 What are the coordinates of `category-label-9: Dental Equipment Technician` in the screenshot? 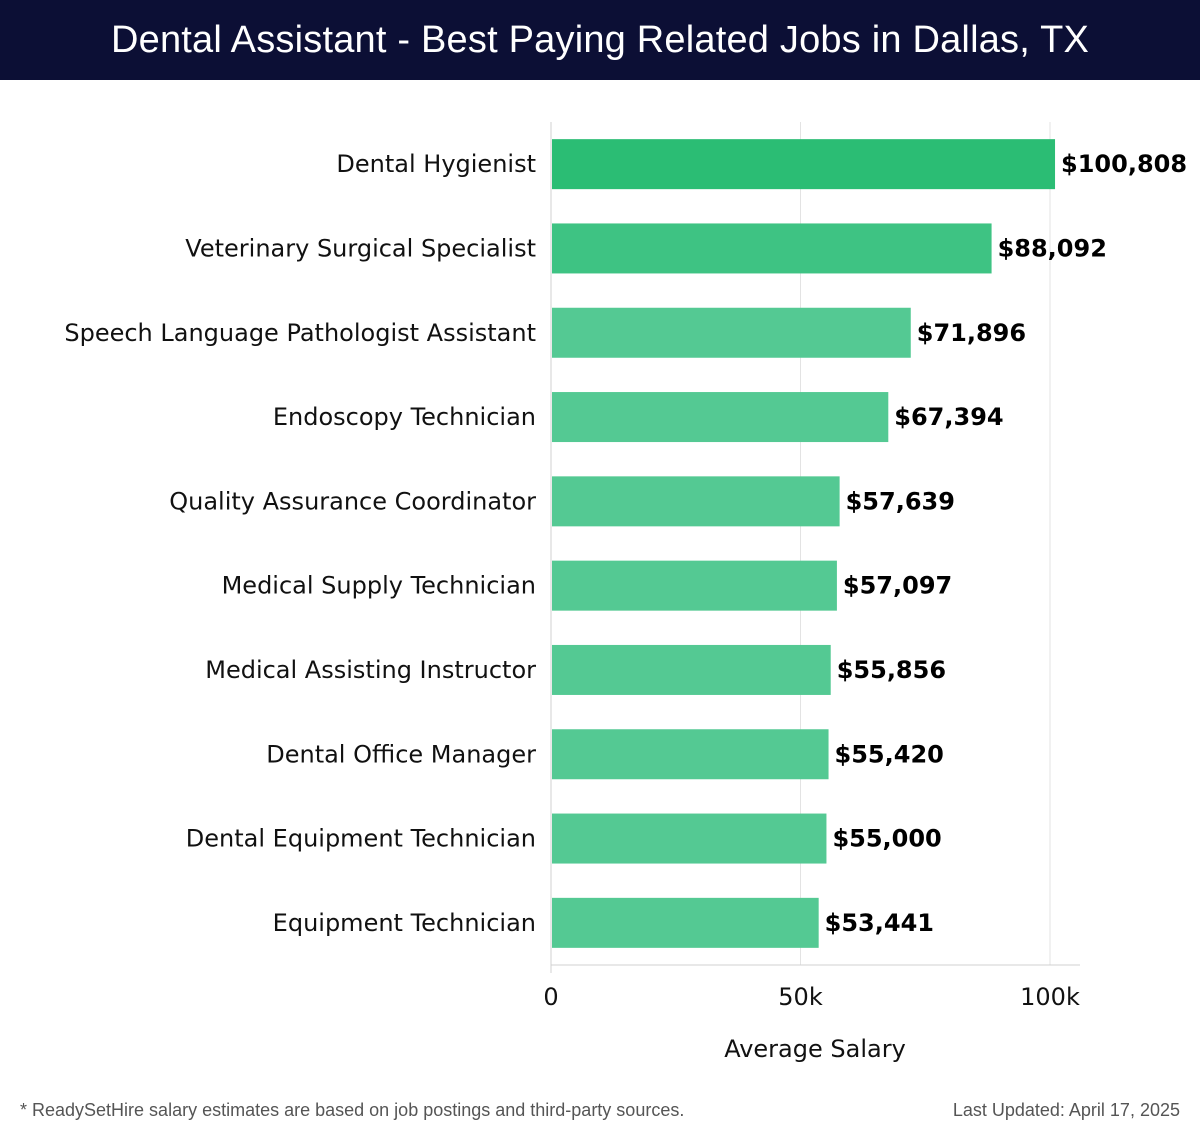 It's located at (361, 839).